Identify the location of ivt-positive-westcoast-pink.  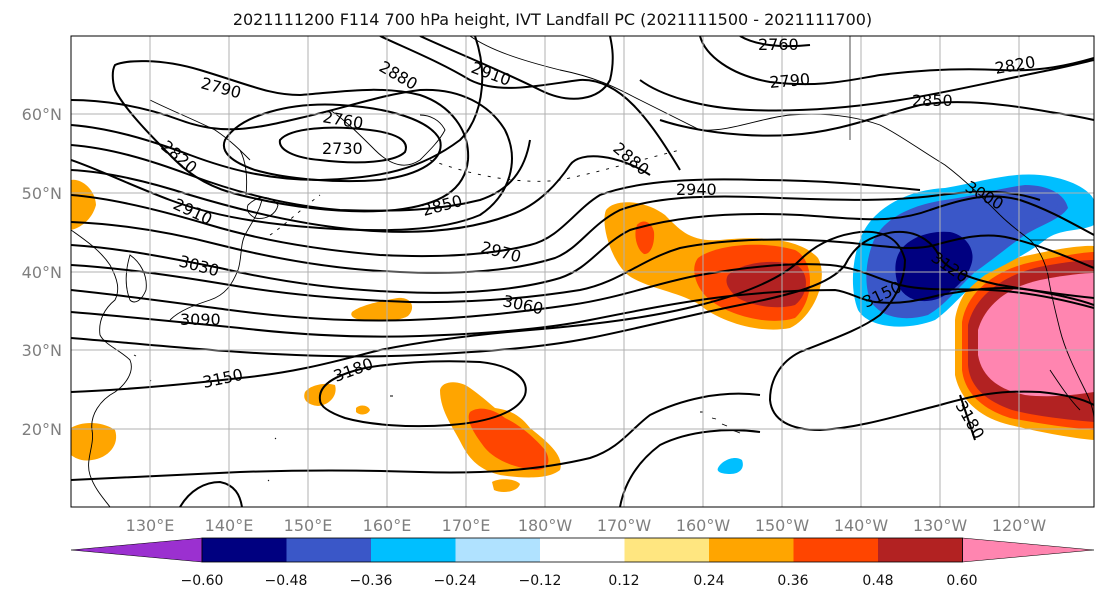
(1036, 335).